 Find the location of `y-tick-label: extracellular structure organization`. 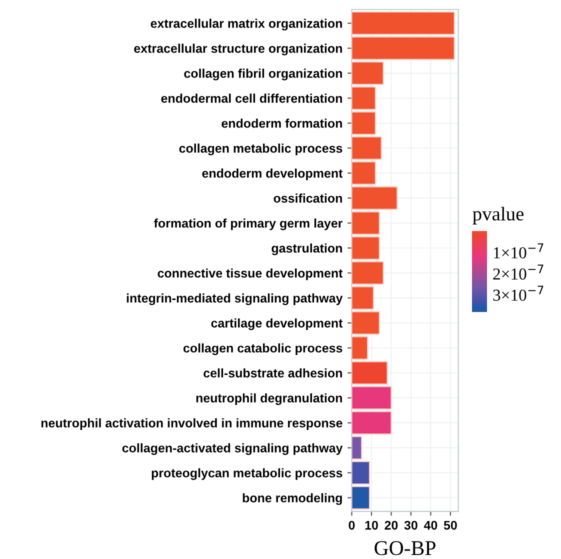

y-tick-label: extracellular structure organization is located at coordinates (238, 50).